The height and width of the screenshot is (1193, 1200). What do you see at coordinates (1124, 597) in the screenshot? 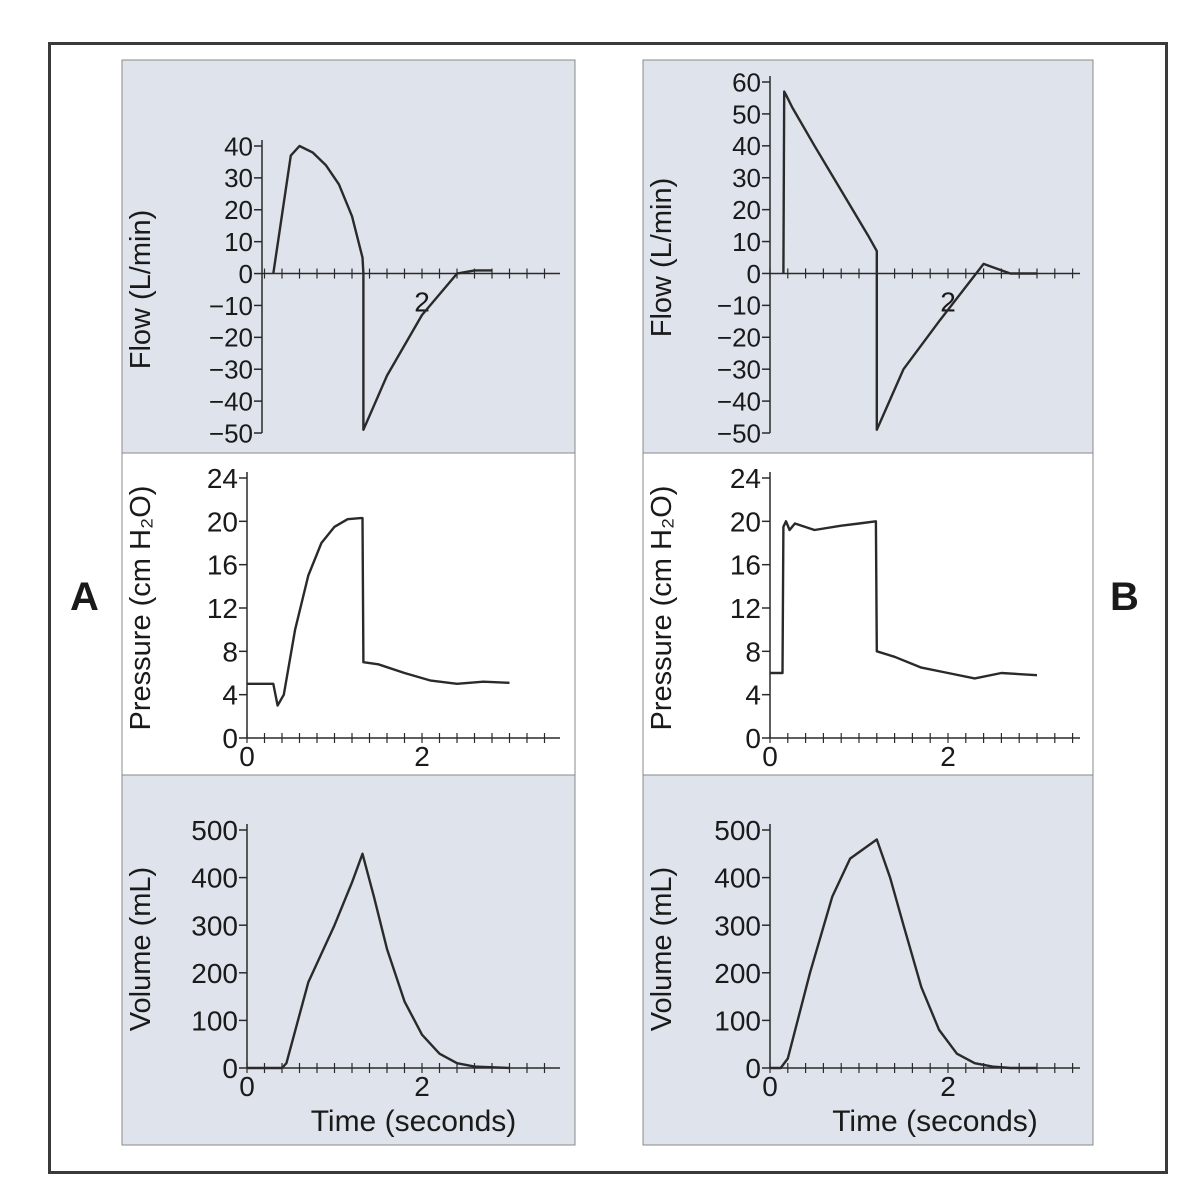
I see `panel-label-b: B` at bounding box center [1124, 597].